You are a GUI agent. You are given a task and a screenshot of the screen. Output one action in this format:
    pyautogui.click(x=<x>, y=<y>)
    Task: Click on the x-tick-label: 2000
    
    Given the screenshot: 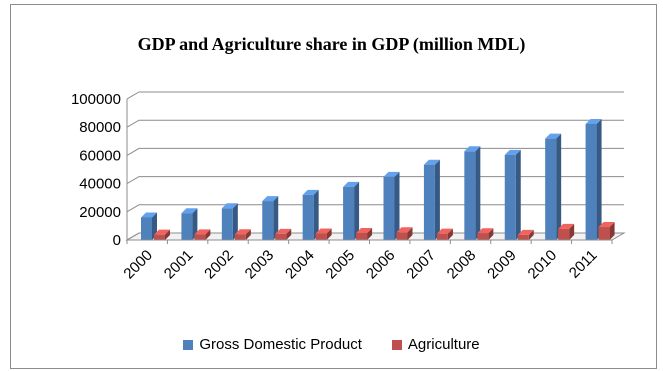 What is the action you would take?
    pyautogui.click(x=138, y=265)
    